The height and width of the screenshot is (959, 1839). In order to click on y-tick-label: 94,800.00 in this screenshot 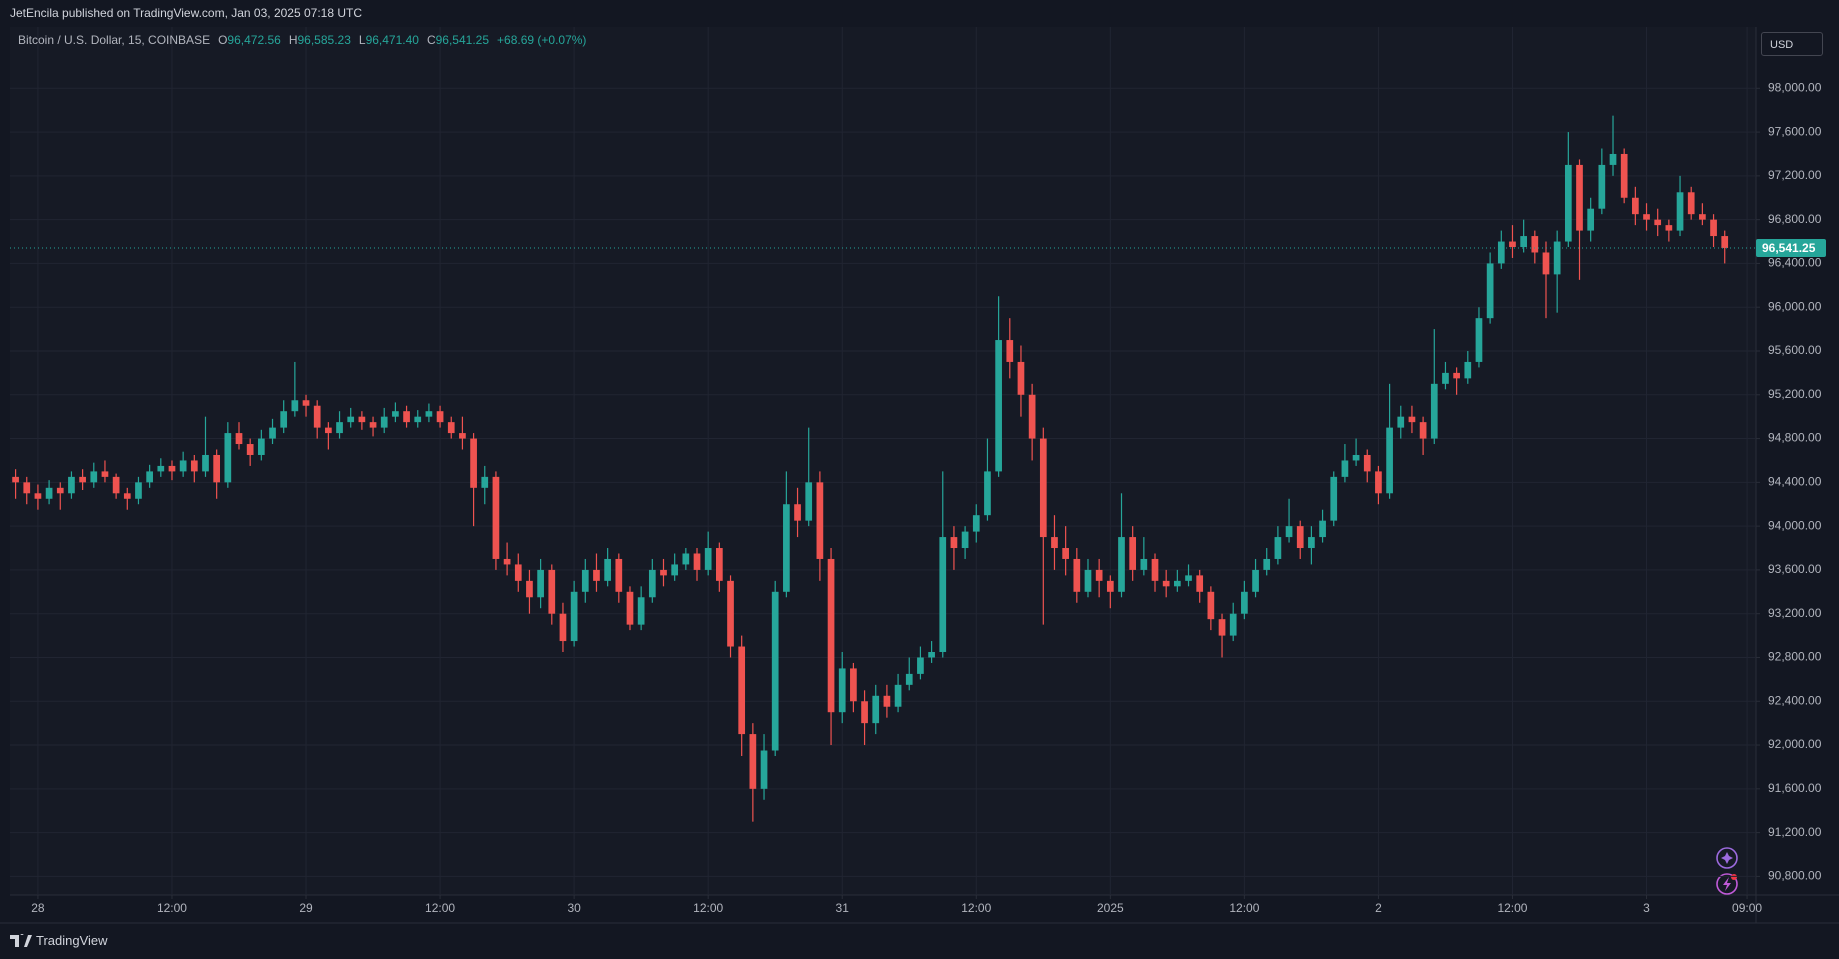, I will do `click(1795, 438)`.